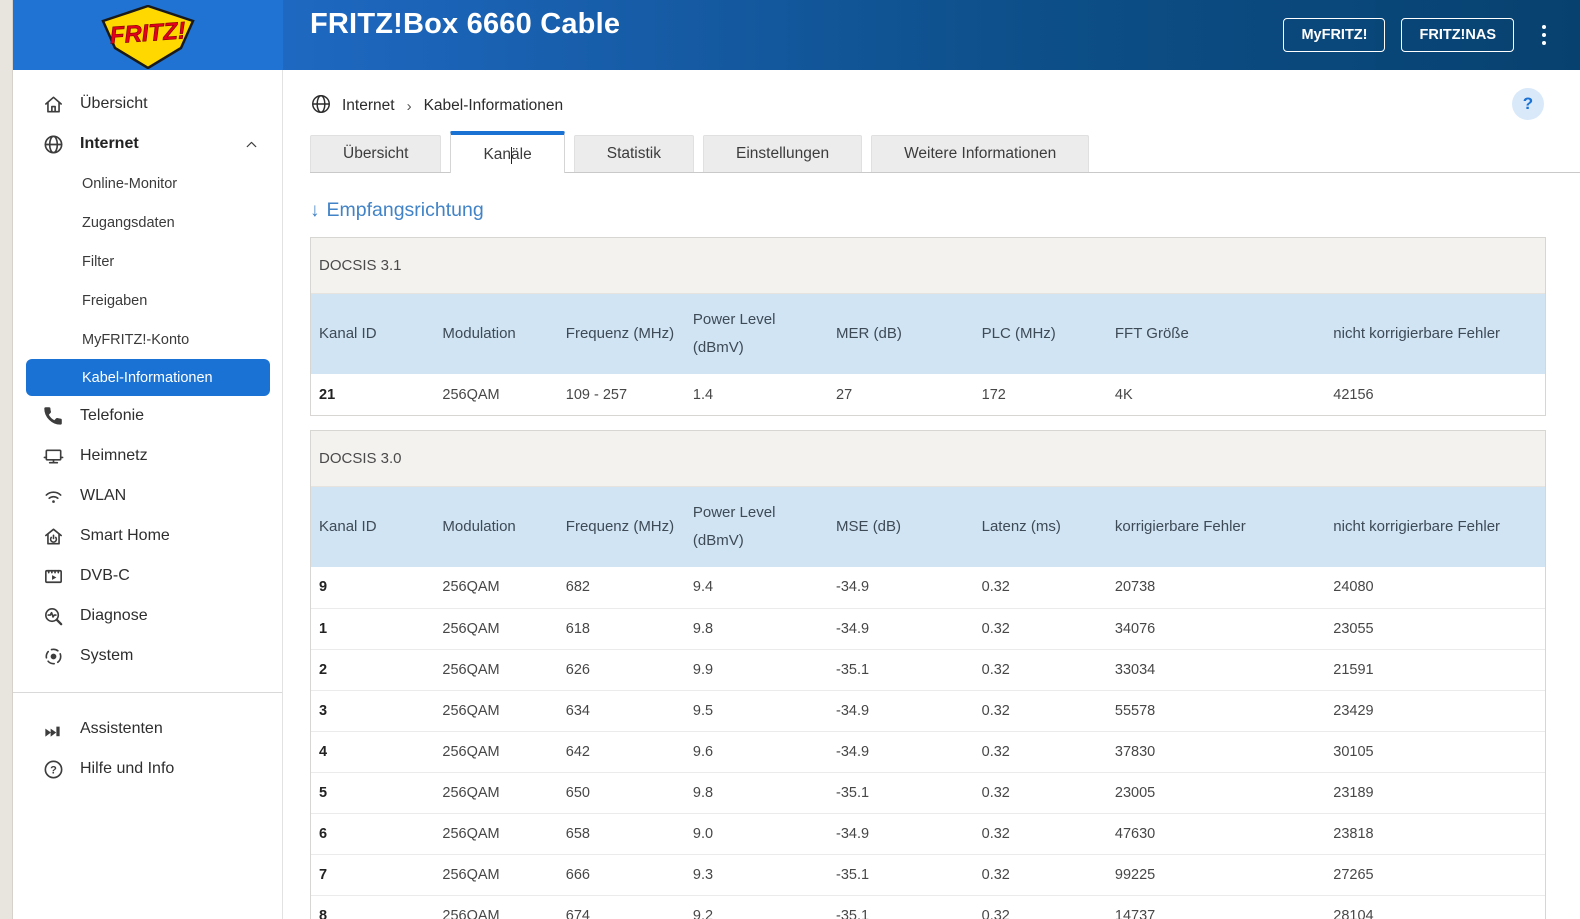 This screenshot has width=1580, height=919. Describe the element at coordinates (756, 792) in the screenshot. I see `table-cell: 9.8` at that location.